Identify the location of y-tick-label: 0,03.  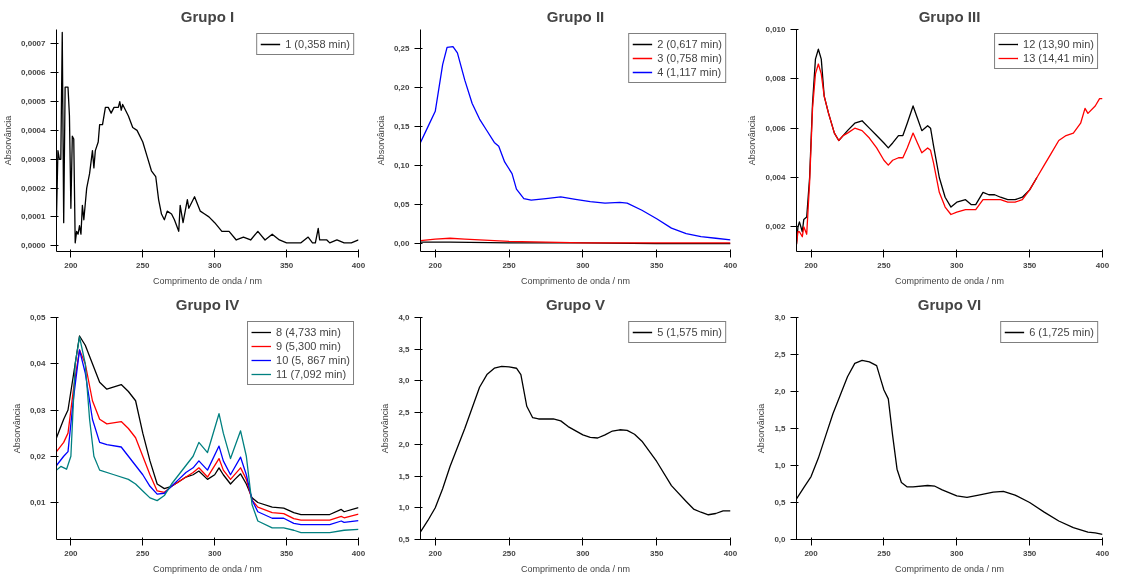
(38, 410).